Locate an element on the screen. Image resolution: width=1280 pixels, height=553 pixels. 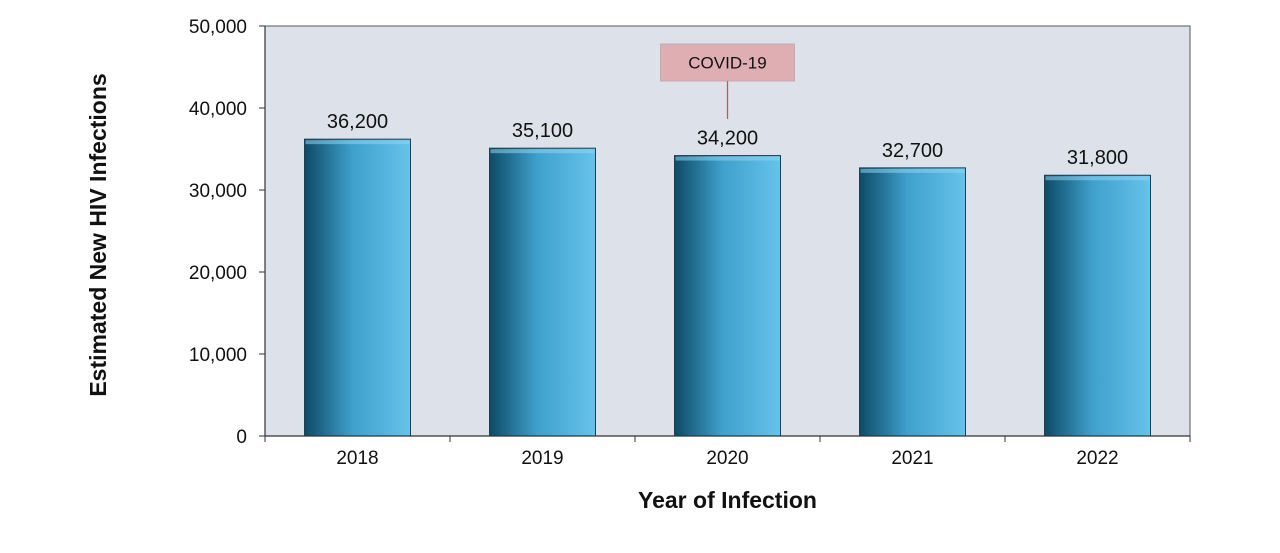
x-tick-label-2018: 2018 is located at coordinates (357, 458).